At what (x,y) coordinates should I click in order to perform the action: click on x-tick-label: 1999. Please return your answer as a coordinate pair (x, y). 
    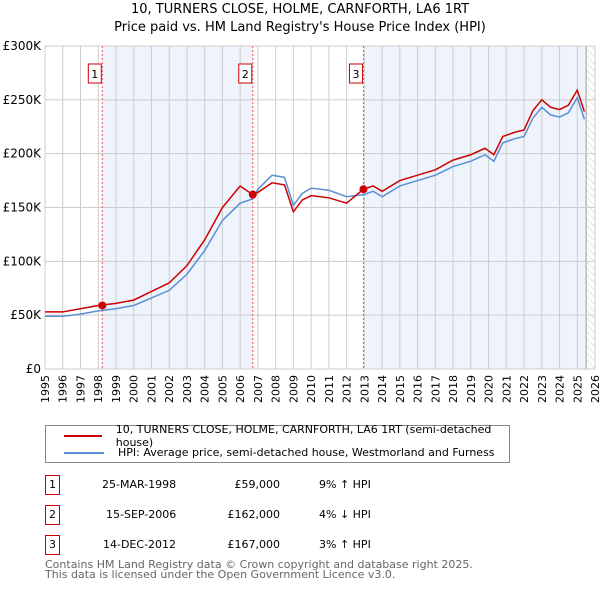
    Looking at the image, I should click on (116, 389).